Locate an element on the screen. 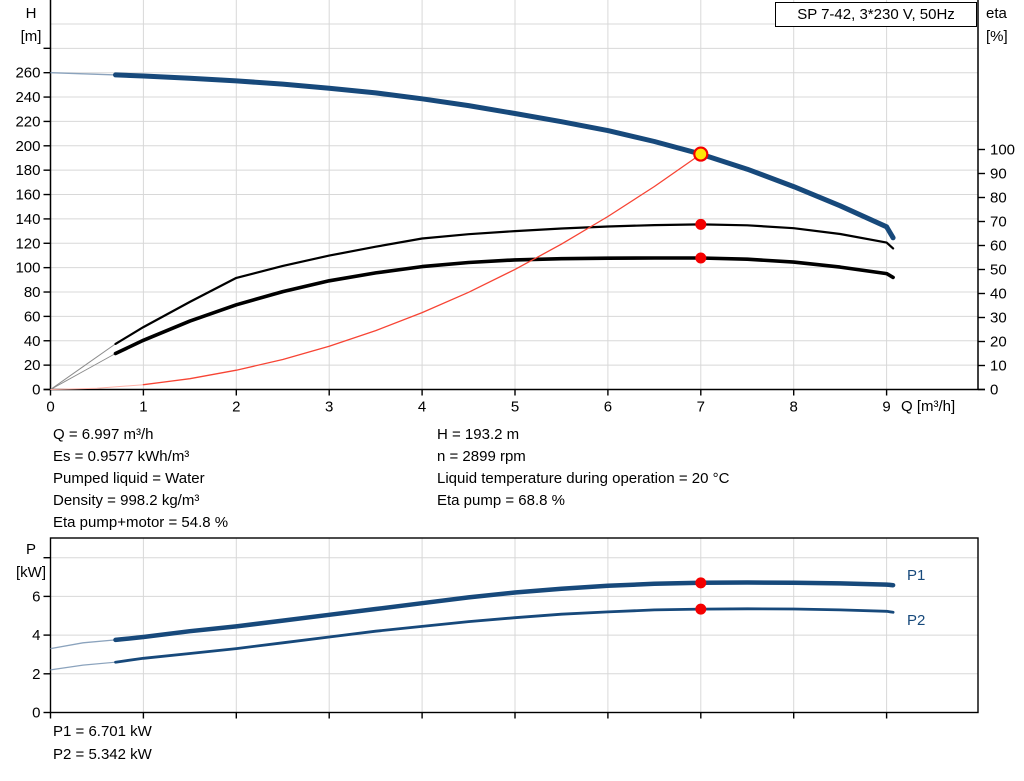 The image size is (1024, 781). annotation-p1: P1 = 6.701 kW is located at coordinates (102, 731).